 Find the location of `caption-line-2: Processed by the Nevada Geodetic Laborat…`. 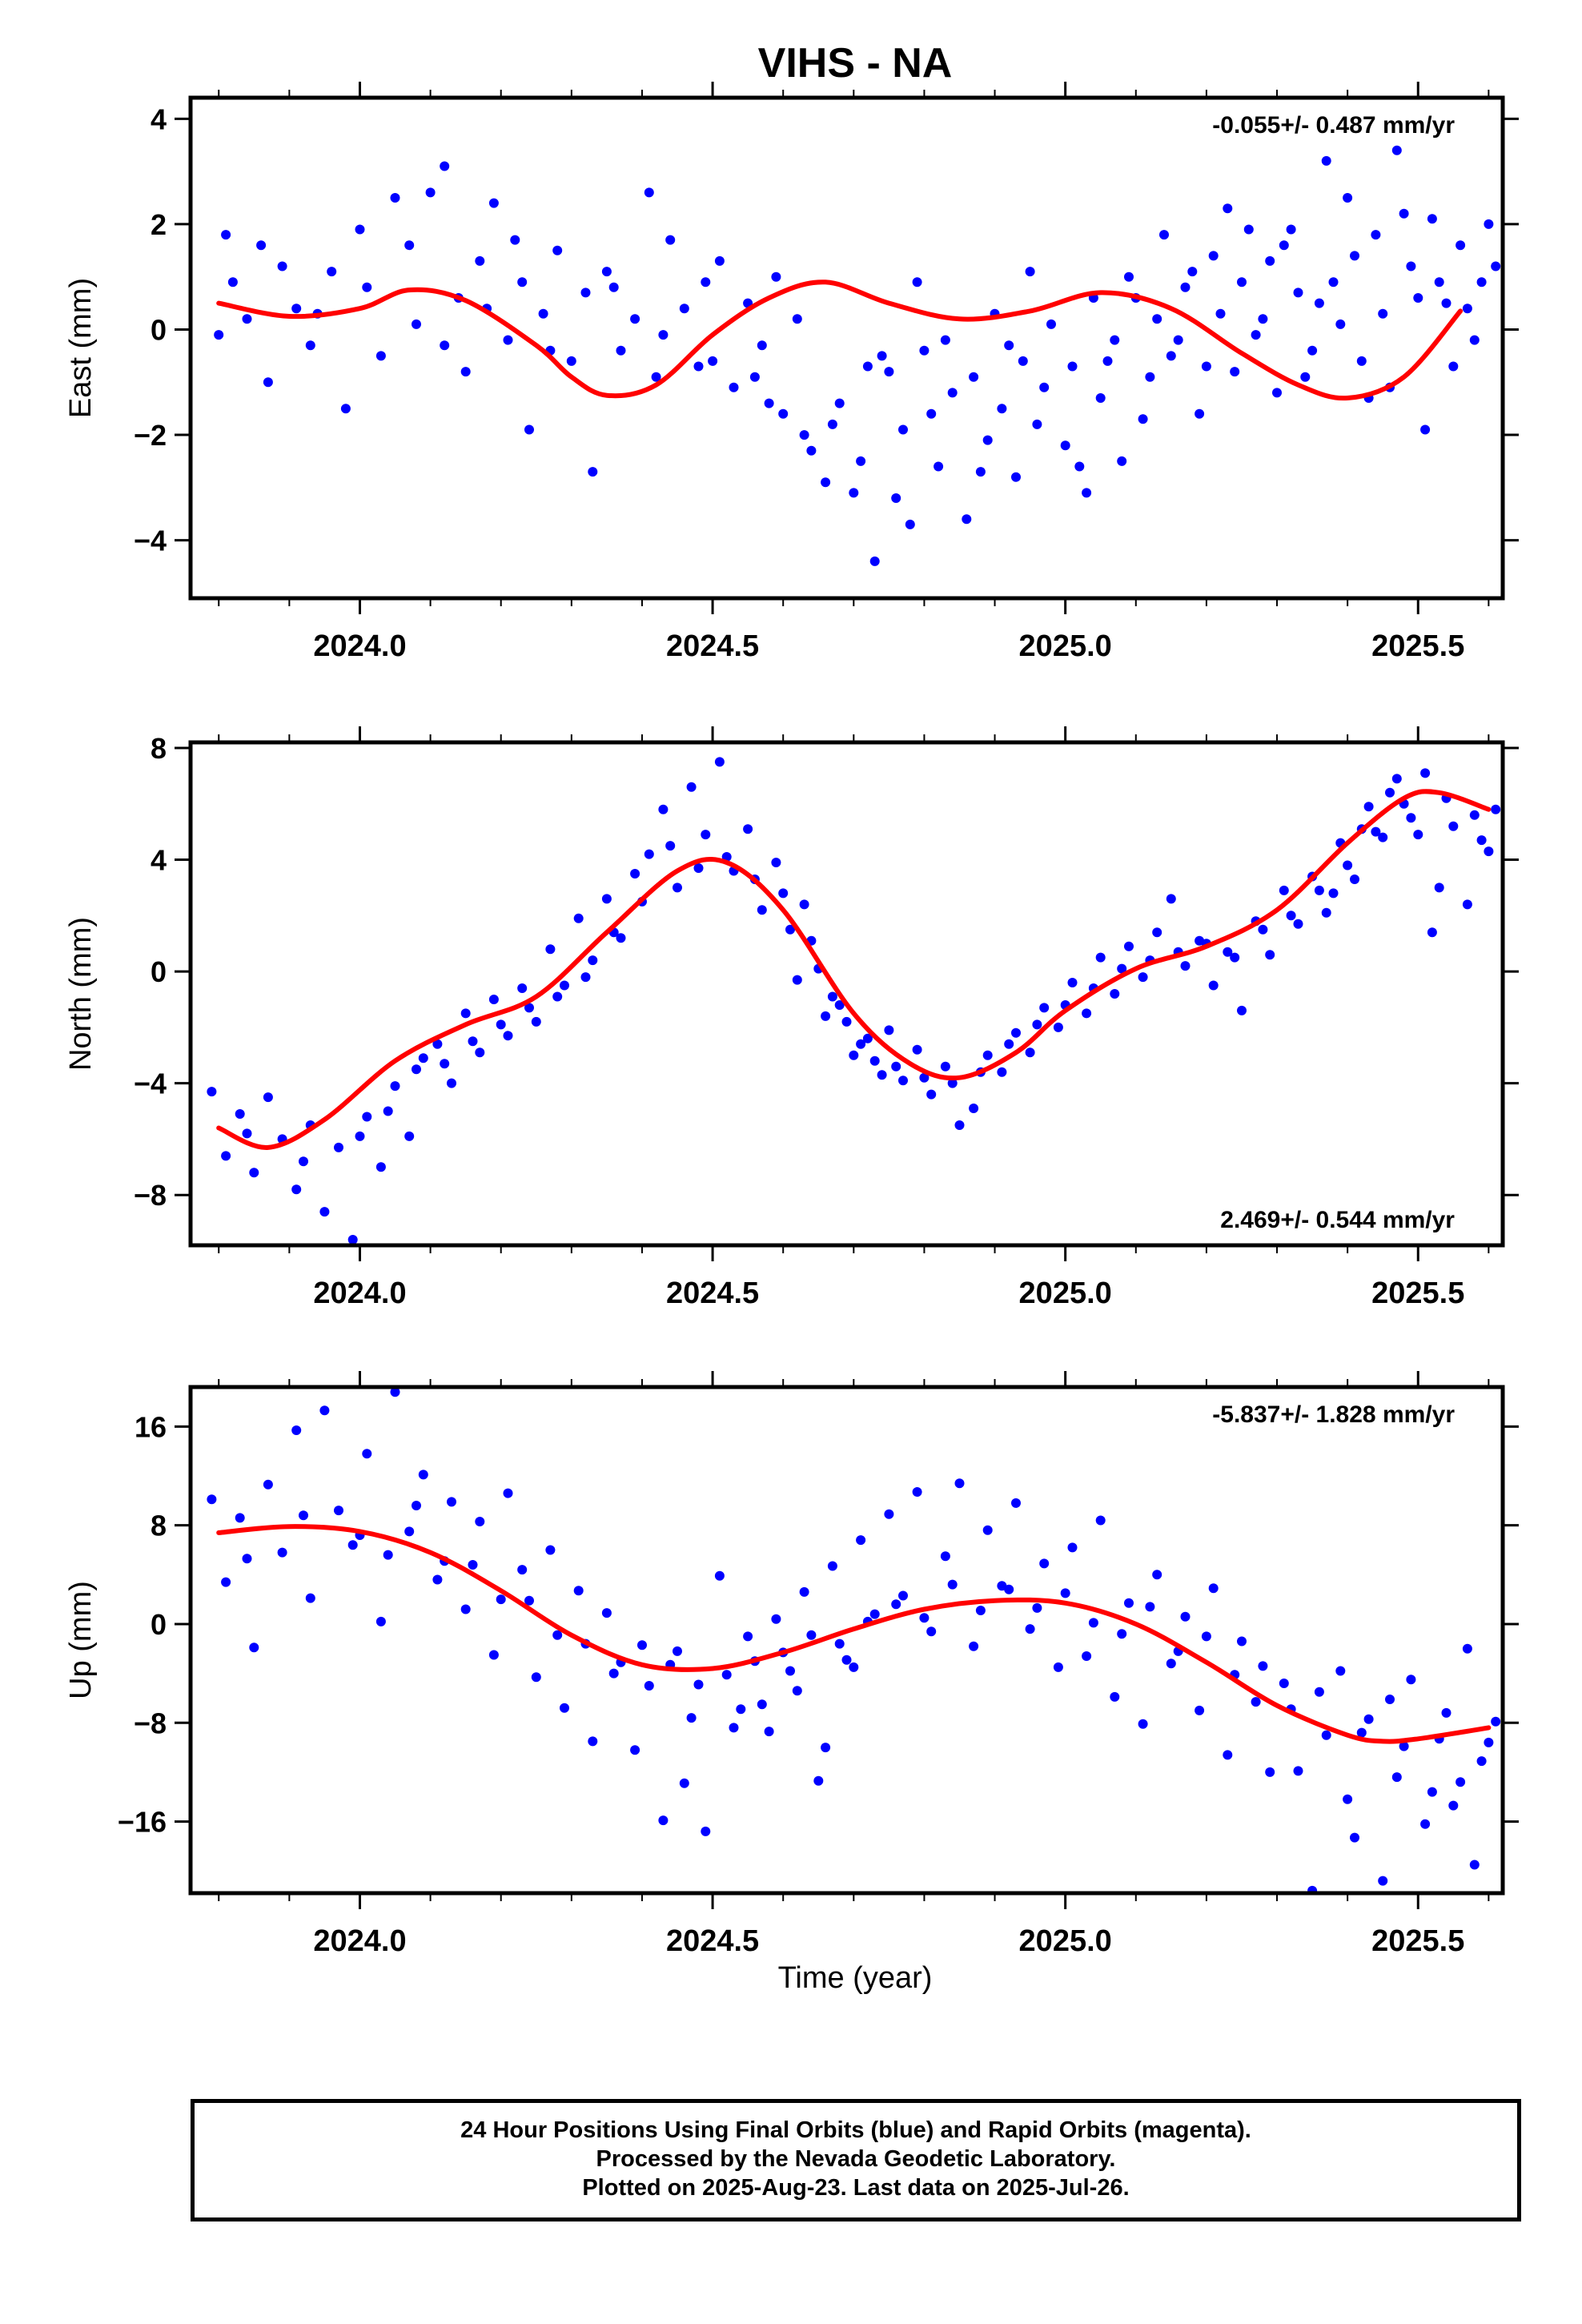

caption-line-2: Processed by the Nevada Geodetic Laborat… is located at coordinates (856, 2159).